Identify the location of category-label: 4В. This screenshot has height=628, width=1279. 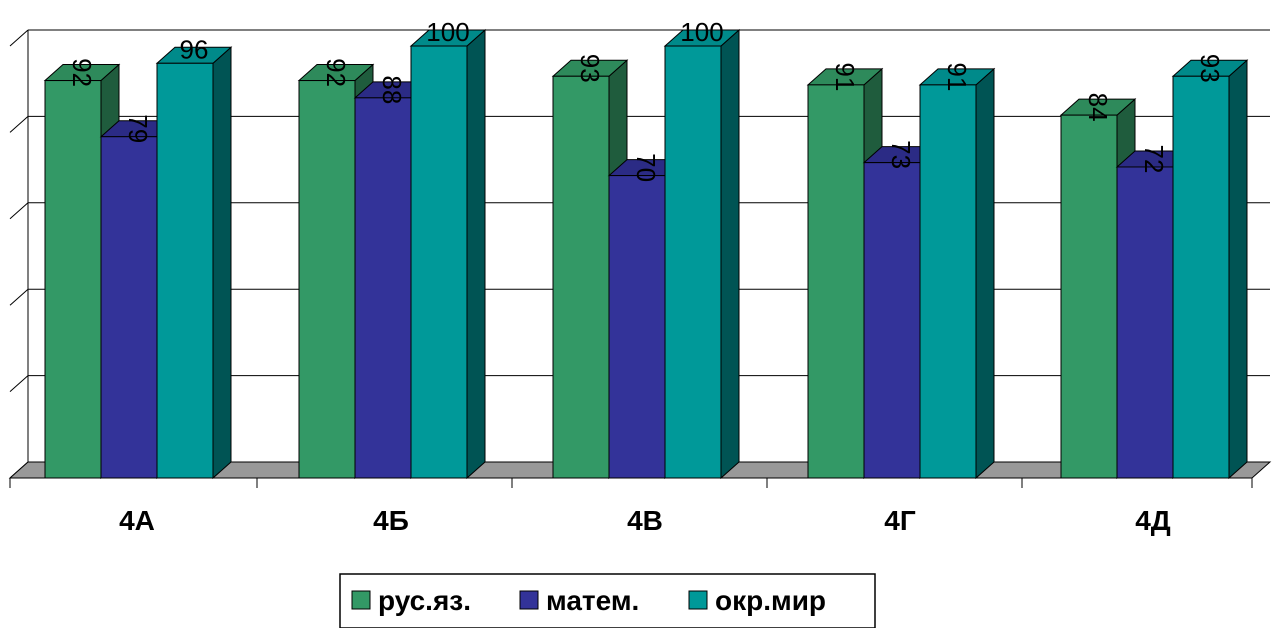
(645, 520).